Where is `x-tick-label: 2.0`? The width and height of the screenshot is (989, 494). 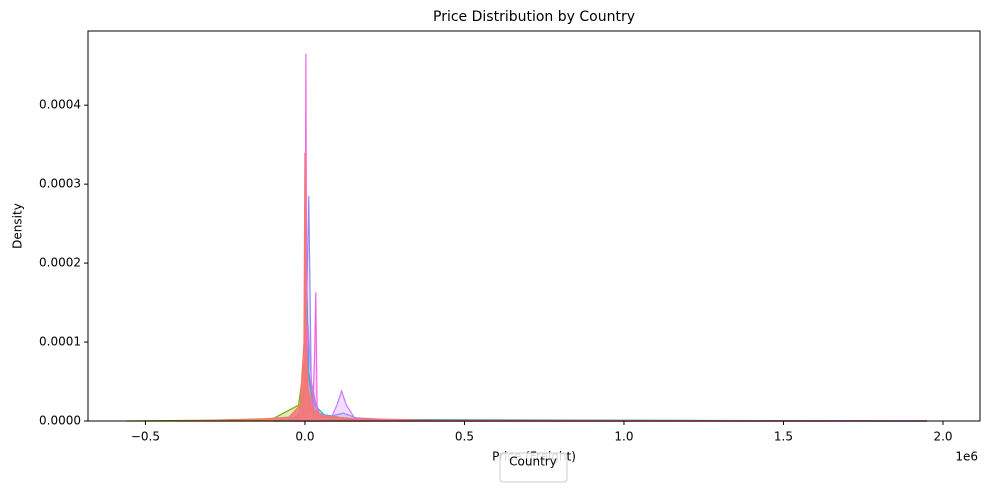
x-tick-label: 2.0 is located at coordinates (942, 437).